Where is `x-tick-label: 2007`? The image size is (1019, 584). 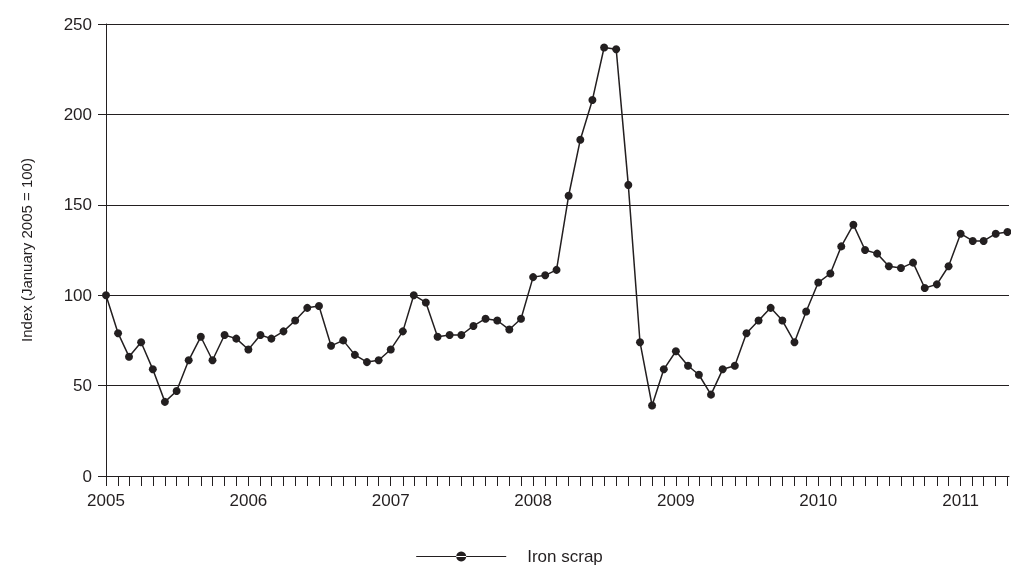 x-tick-label: 2007 is located at coordinates (390, 500).